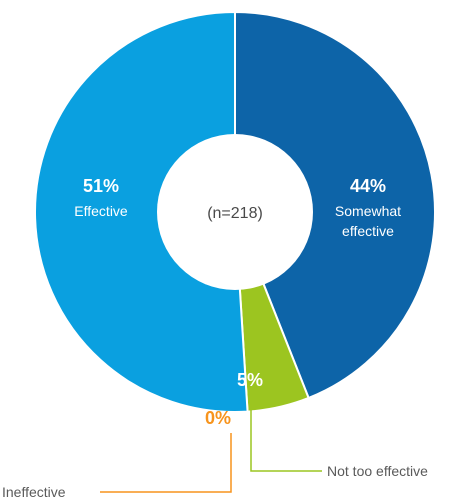 The image size is (463, 504). I want to click on callout-not-too-effective: Not too effective, so click(377, 471).